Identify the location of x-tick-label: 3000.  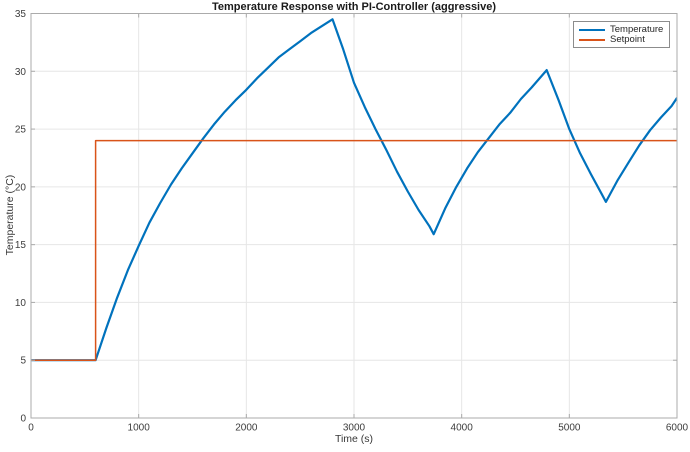
(354, 428).